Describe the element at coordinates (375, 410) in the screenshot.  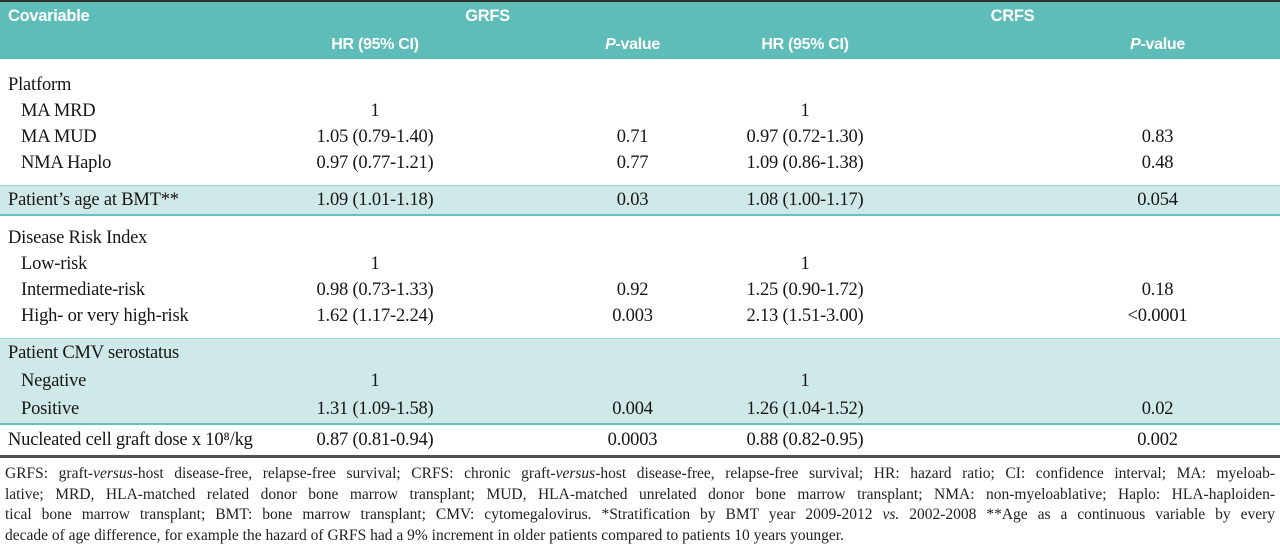
I see `grfs-hr-cell: 1.31 (1.09-1.58)` at that location.